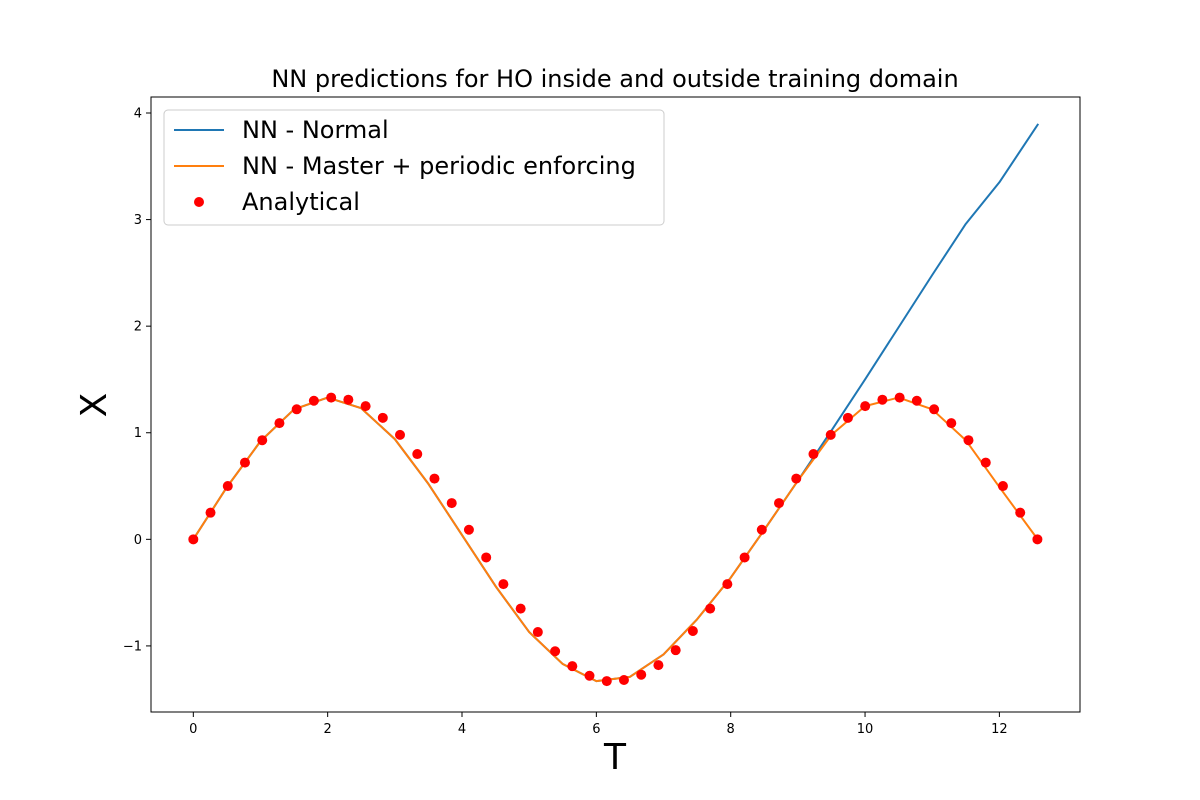 The height and width of the screenshot is (800, 1200). Describe the element at coordinates (439, 166) in the screenshot. I see `legend-label: NN - Master + periodic enforcing` at that location.